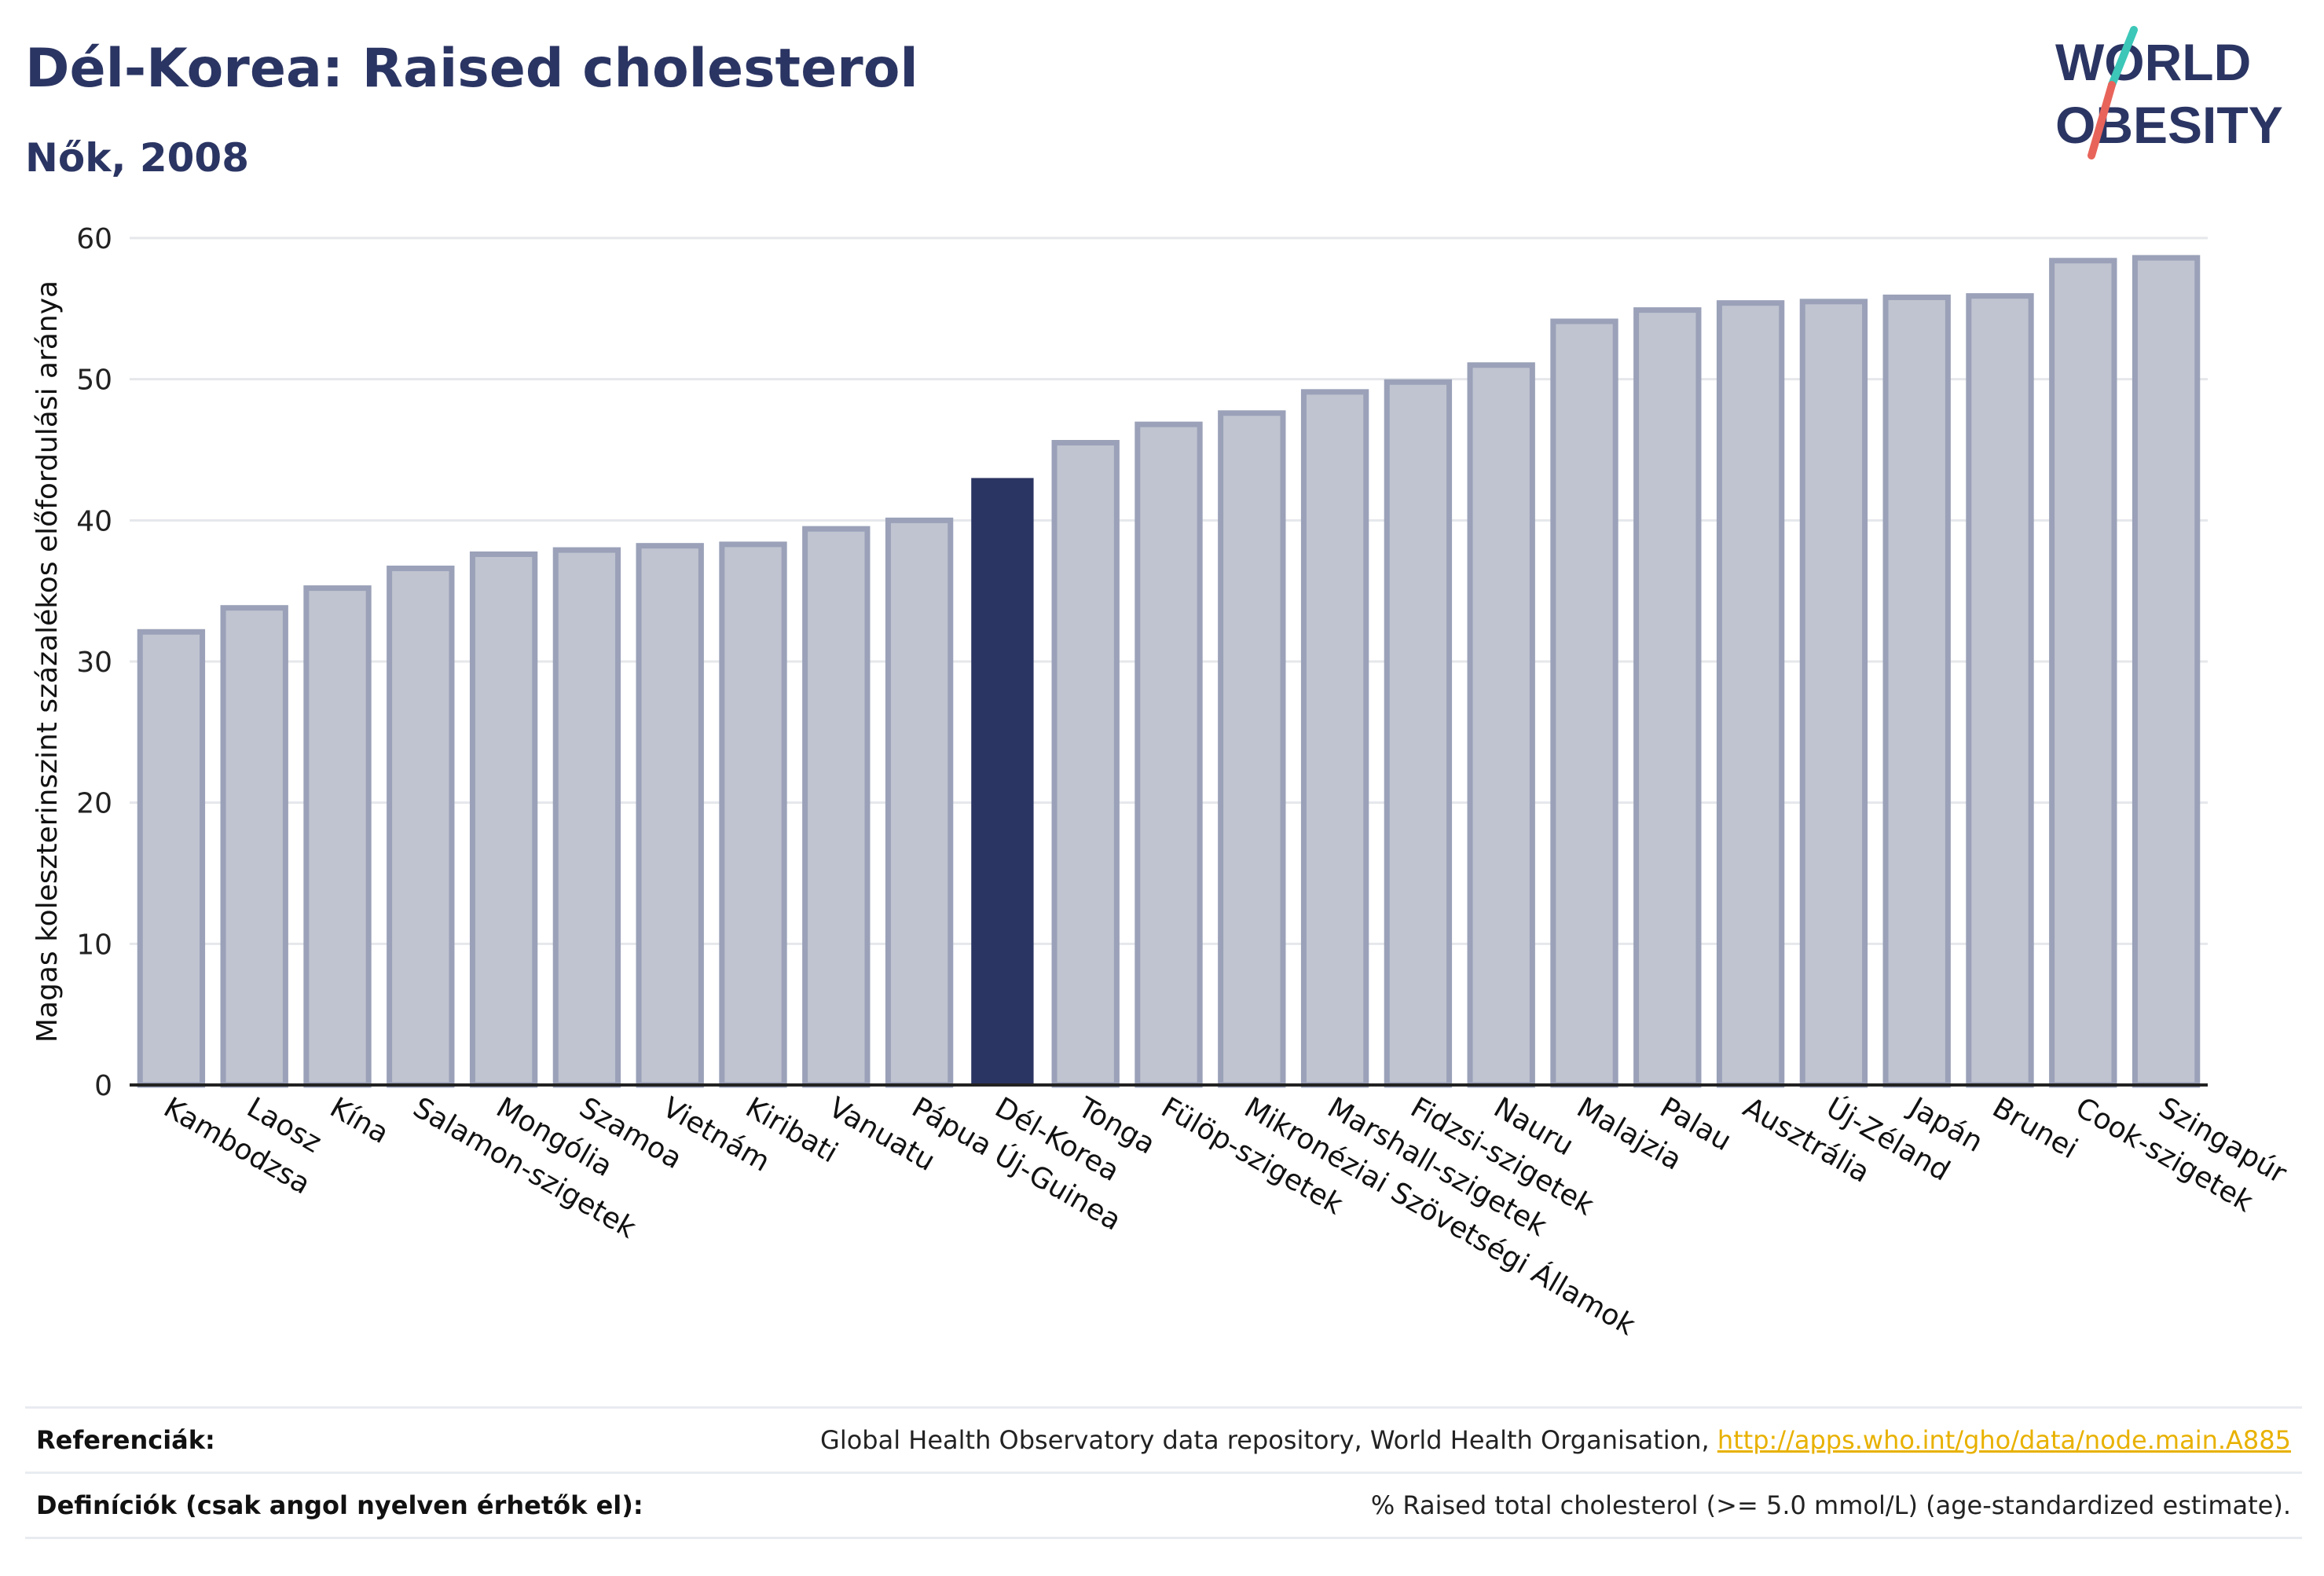 This screenshot has height=1576, width=2324. I want to click on chart-subtitle: Nők, 2008, so click(137, 158).